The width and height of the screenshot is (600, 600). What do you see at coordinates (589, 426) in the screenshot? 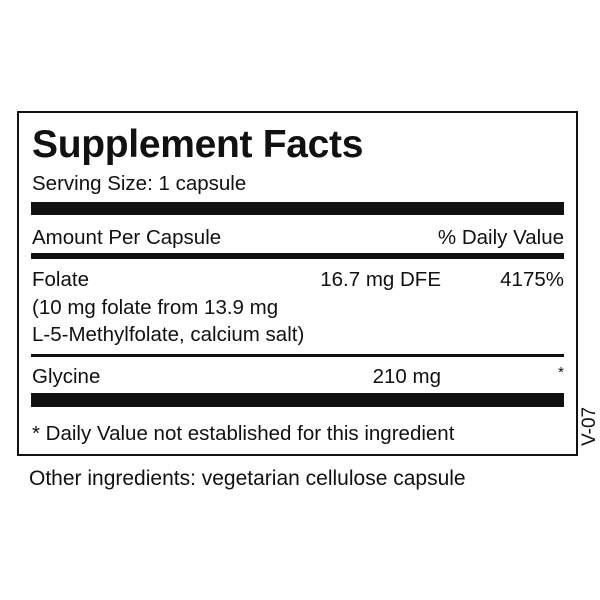
I see `version-code: V-07` at bounding box center [589, 426].